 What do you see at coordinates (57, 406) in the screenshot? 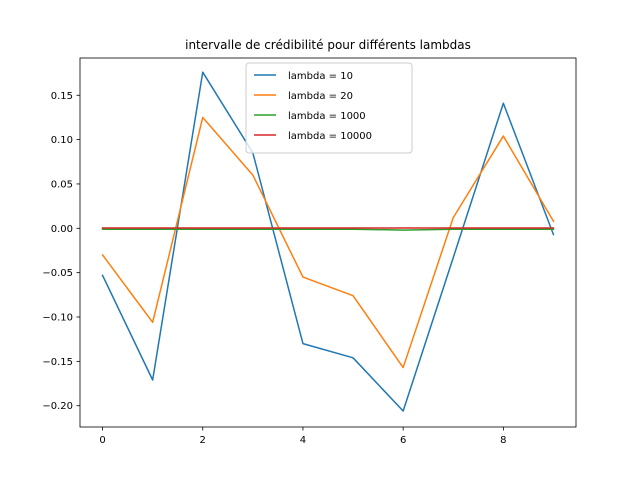
I see `y-tick-label: −0.20` at bounding box center [57, 406].